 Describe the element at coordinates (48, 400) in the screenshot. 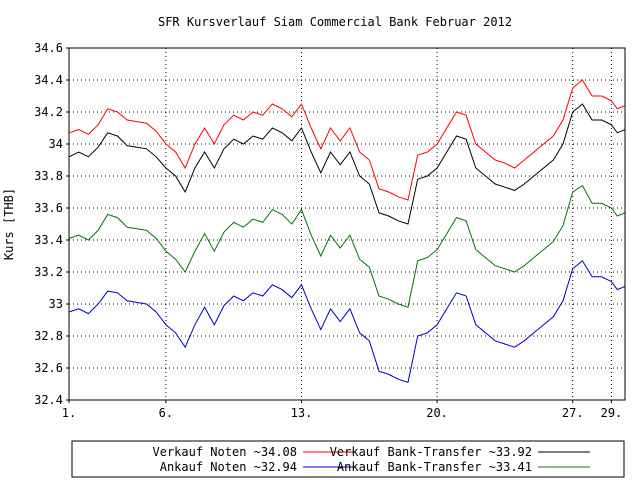

I see `y-tick-label: 32.4` at that location.